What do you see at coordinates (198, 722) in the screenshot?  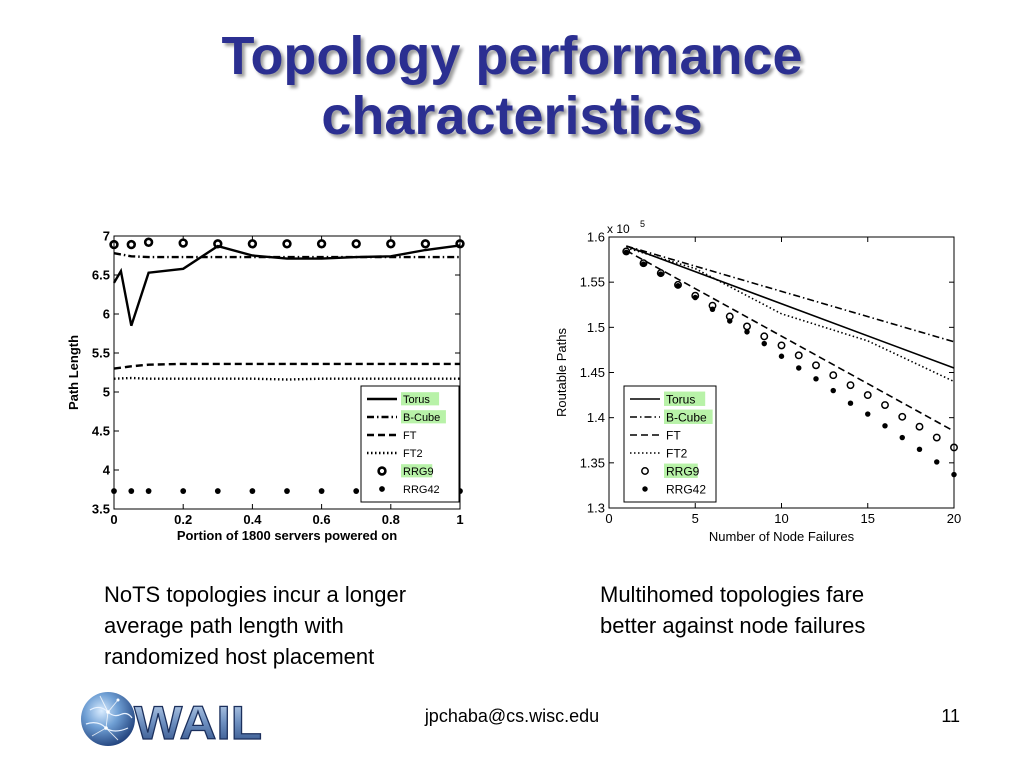 I see `logo-text: WAIL` at bounding box center [198, 722].